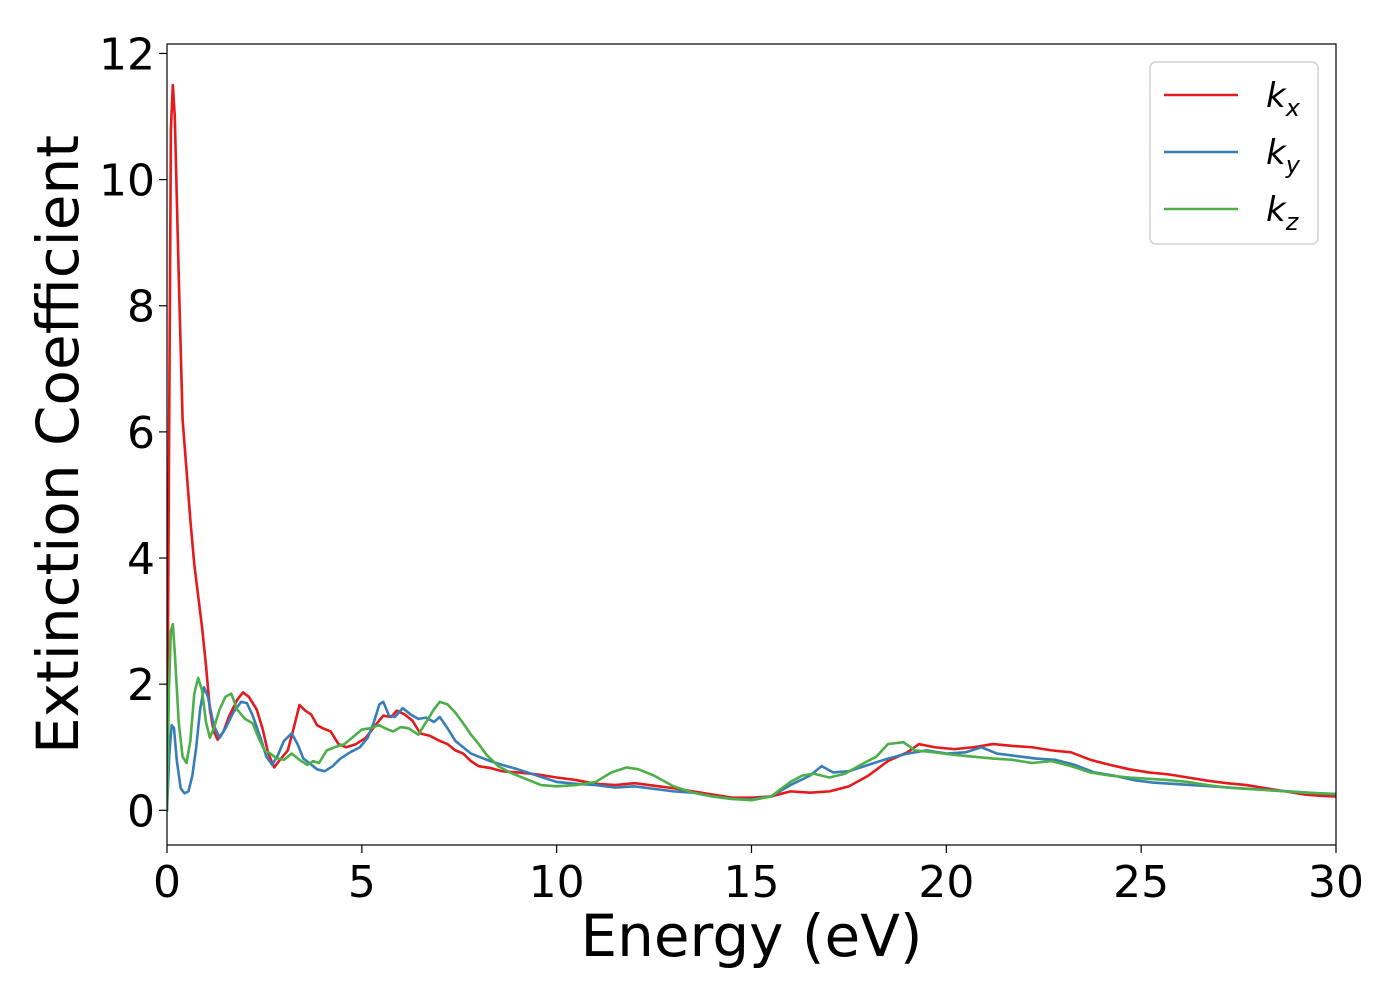  Describe the element at coordinates (1141, 882) in the screenshot. I see `x-tick-label: 25` at that location.